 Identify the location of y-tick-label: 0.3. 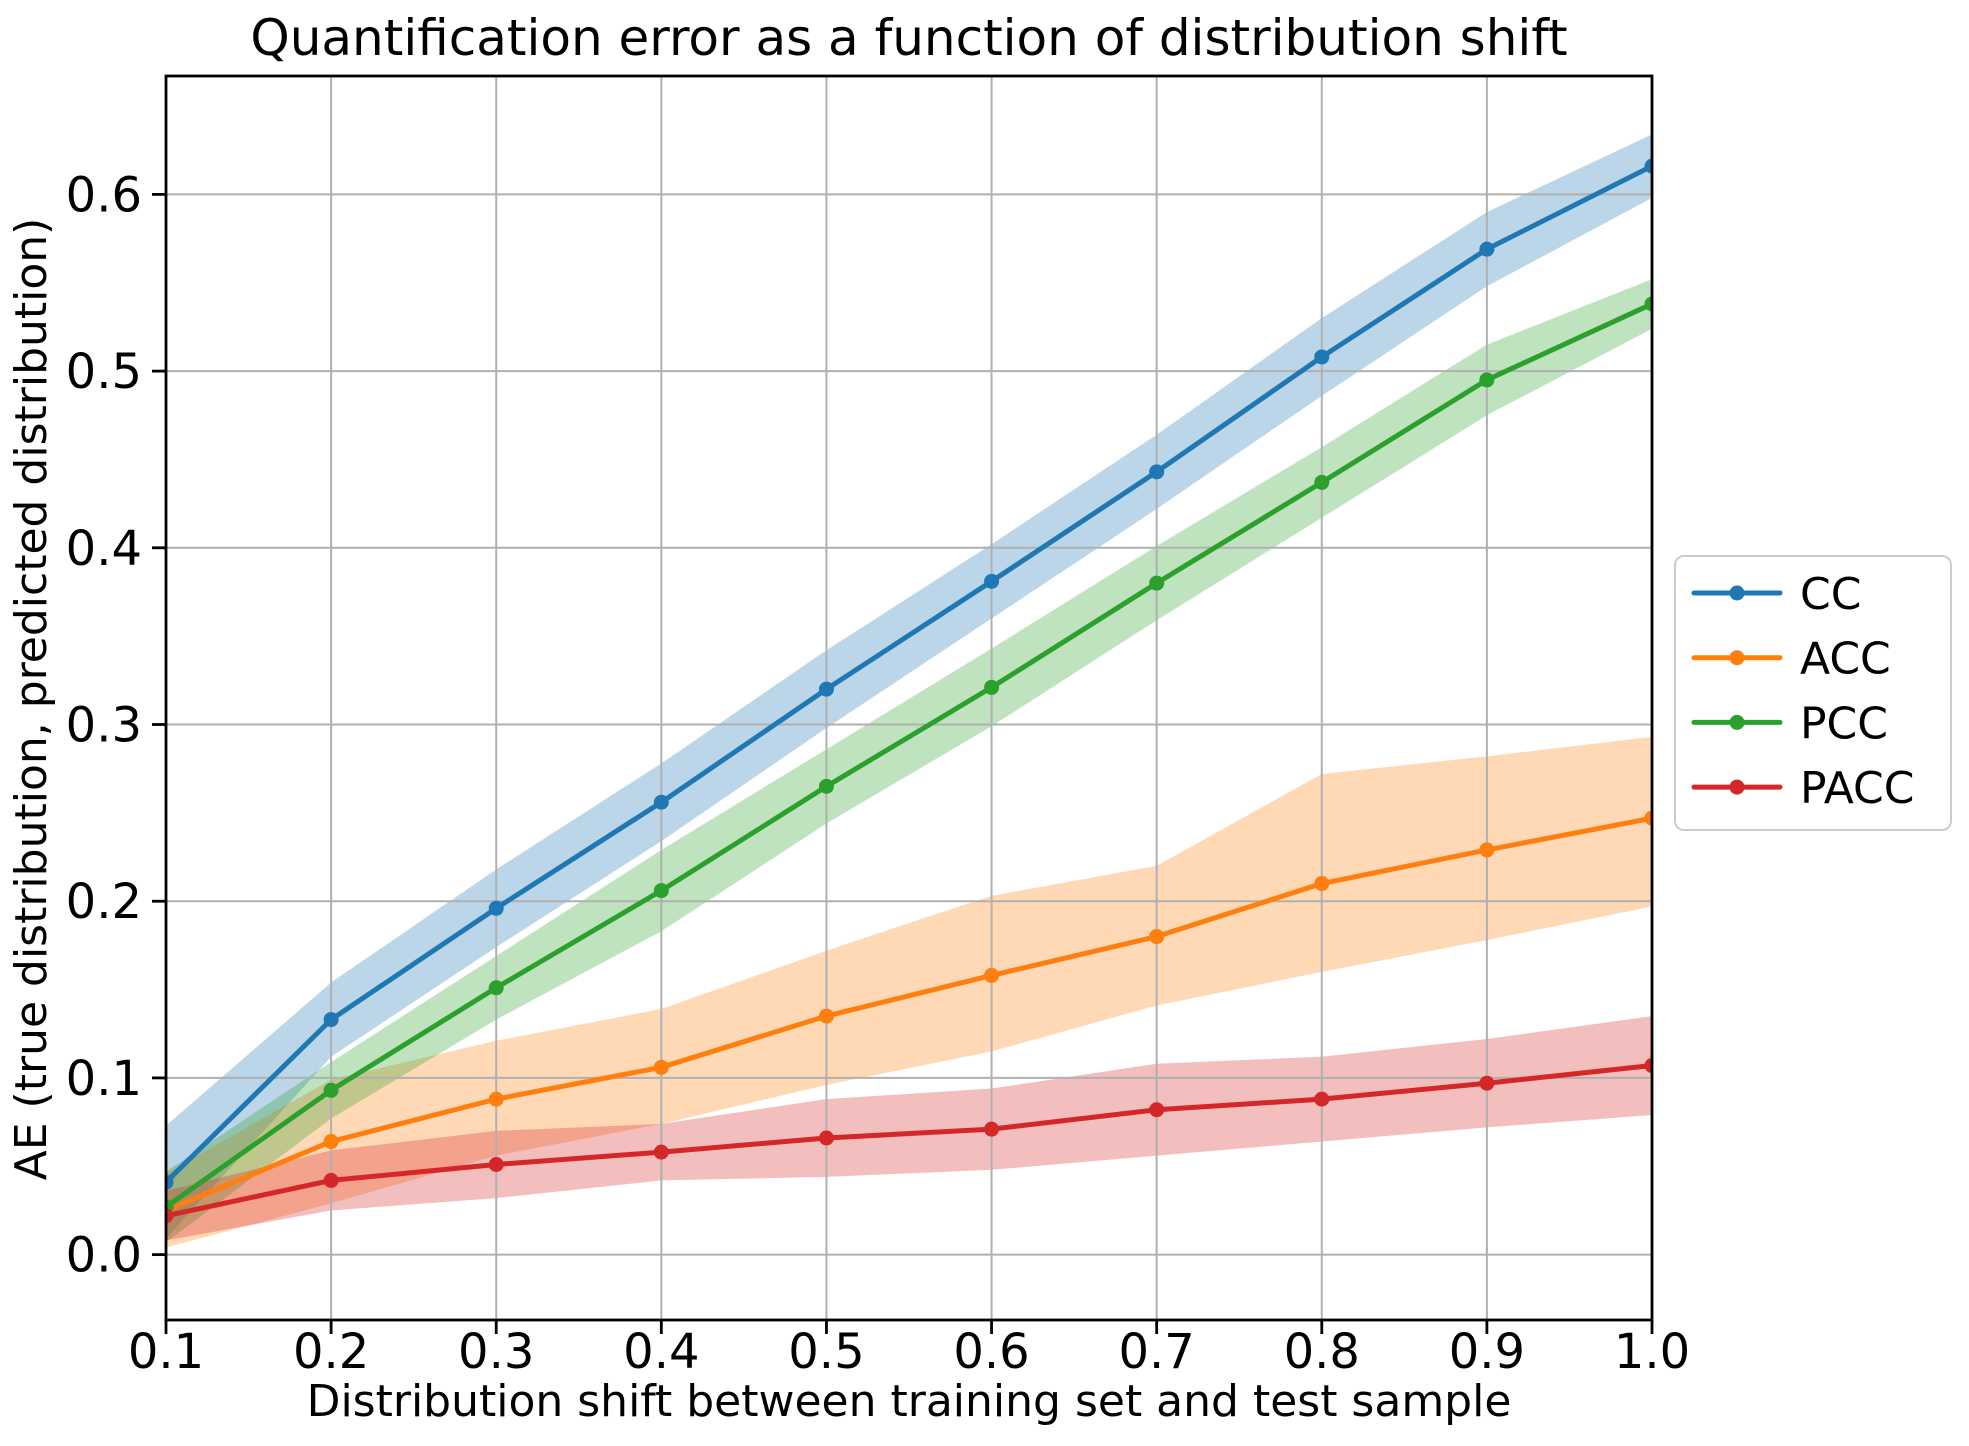
(104, 726).